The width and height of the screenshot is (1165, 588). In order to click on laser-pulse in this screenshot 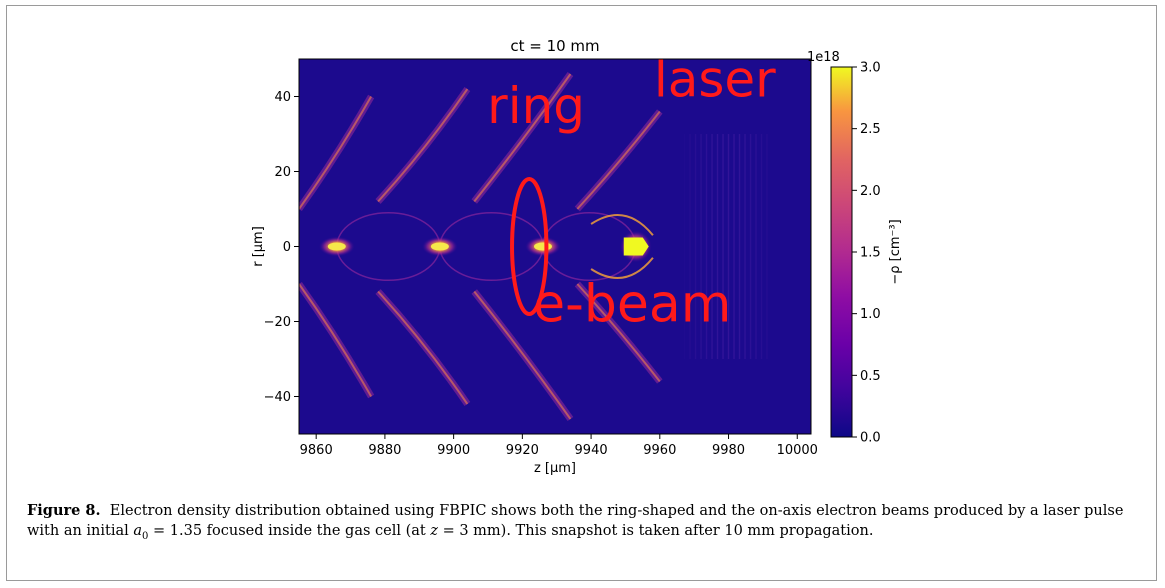, I will do `click(725, 246)`.